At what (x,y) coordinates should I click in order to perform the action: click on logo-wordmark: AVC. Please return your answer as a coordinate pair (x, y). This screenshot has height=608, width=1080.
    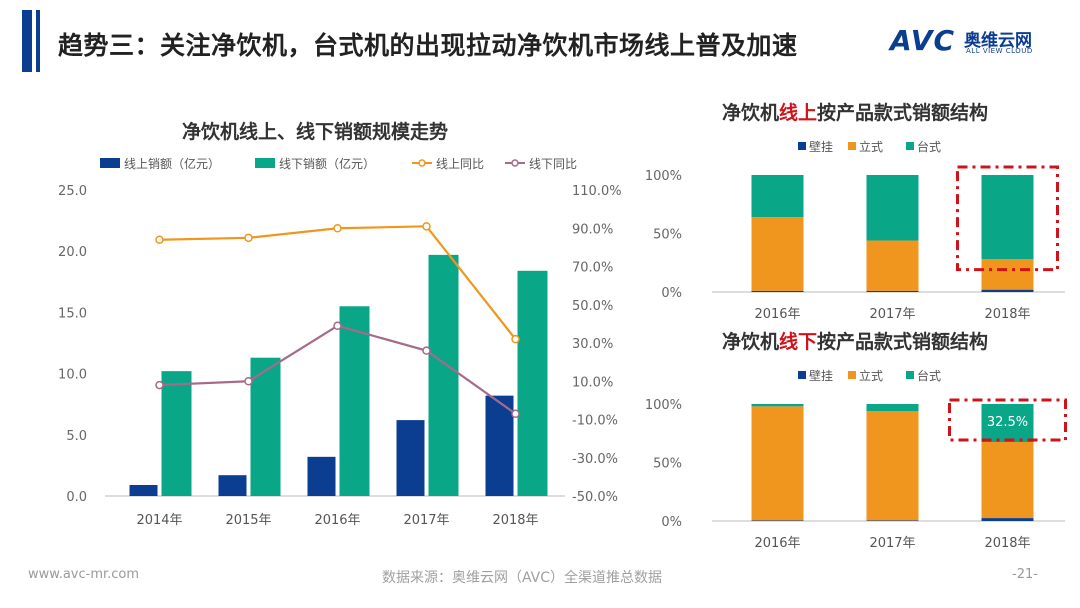
    Looking at the image, I should click on (922, 40).